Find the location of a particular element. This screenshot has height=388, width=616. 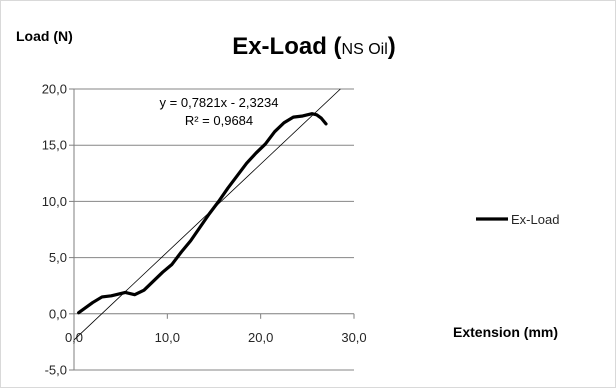

chart-title: Ex-Load (NS Oil) is located at coordinates (314, 46).